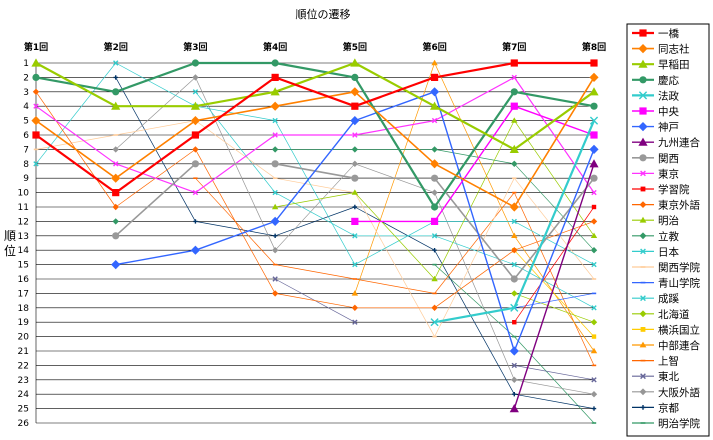 The image size is (713, 440). What do you see at coordinates (655, 361) in the screenshot?
I see `legend-entry-22: 上智` at bounding box center [655, 361].